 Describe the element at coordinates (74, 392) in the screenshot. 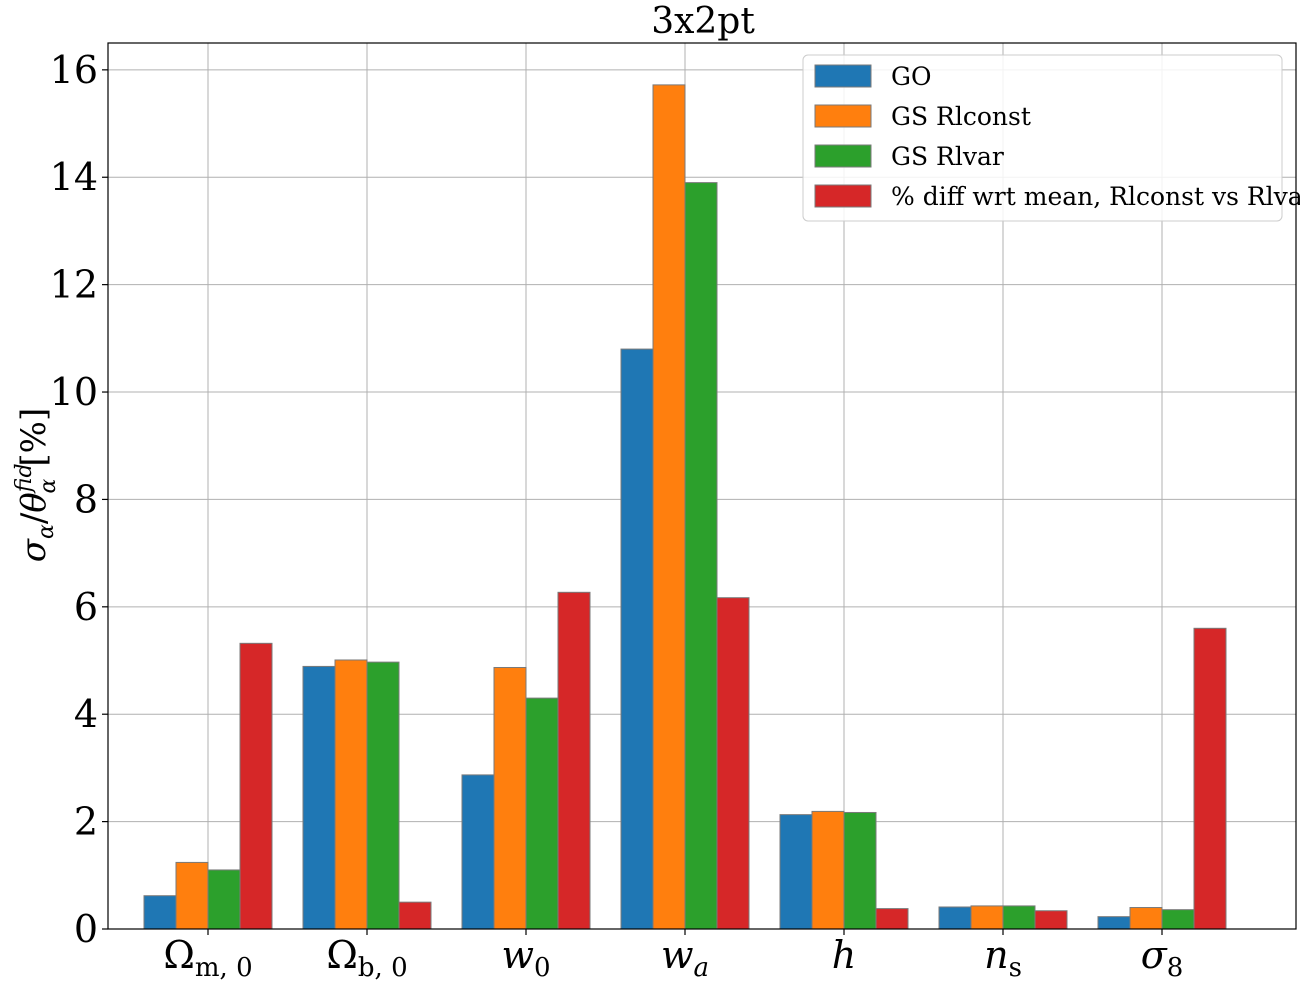

I see `y-tick-label: 10` at that location.